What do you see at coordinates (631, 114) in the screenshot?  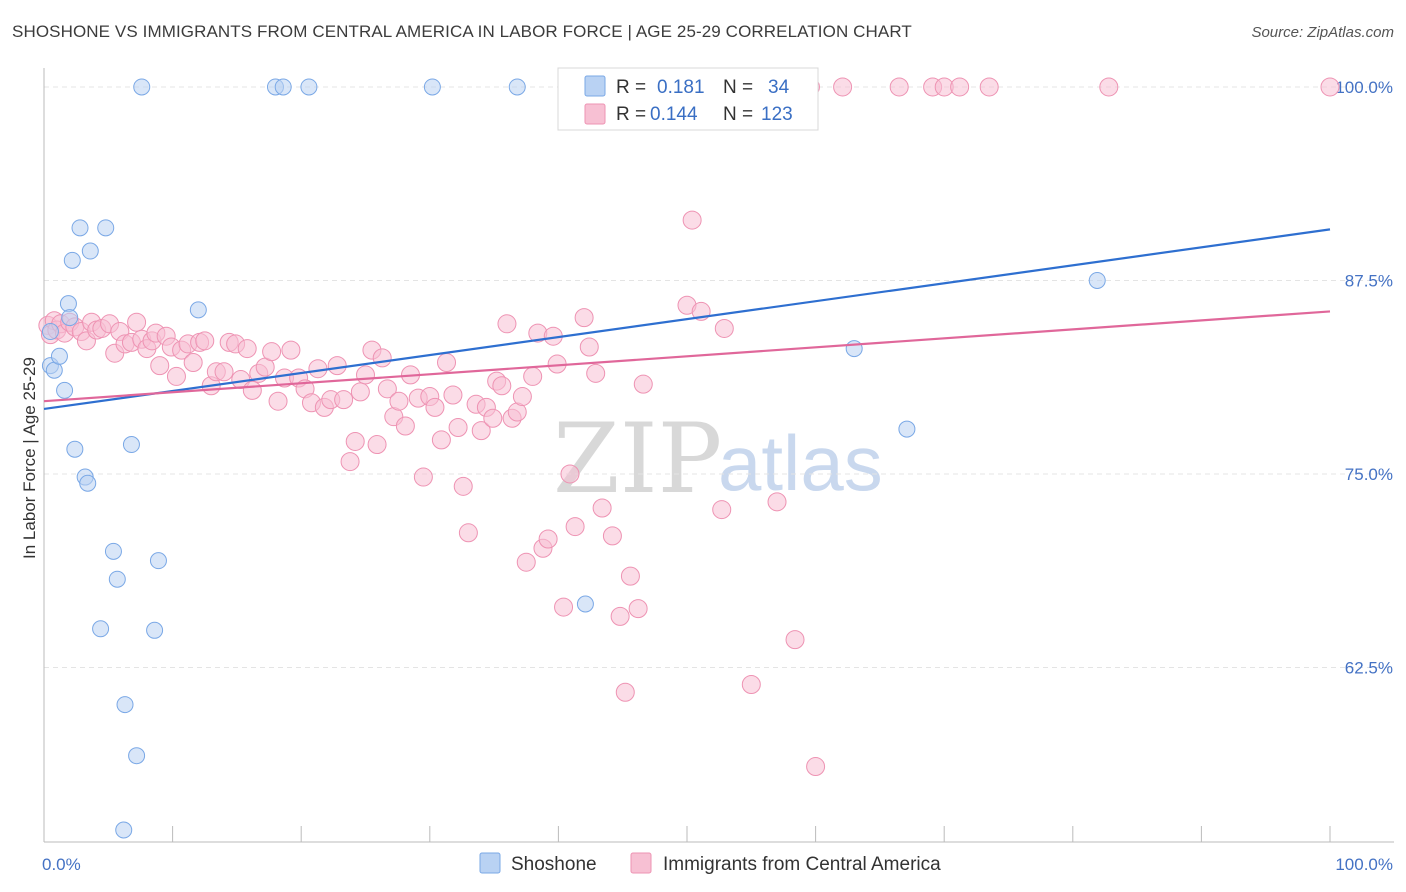 I see `stats-legend-r-label-2: R =` at bounding box center [631, 114].